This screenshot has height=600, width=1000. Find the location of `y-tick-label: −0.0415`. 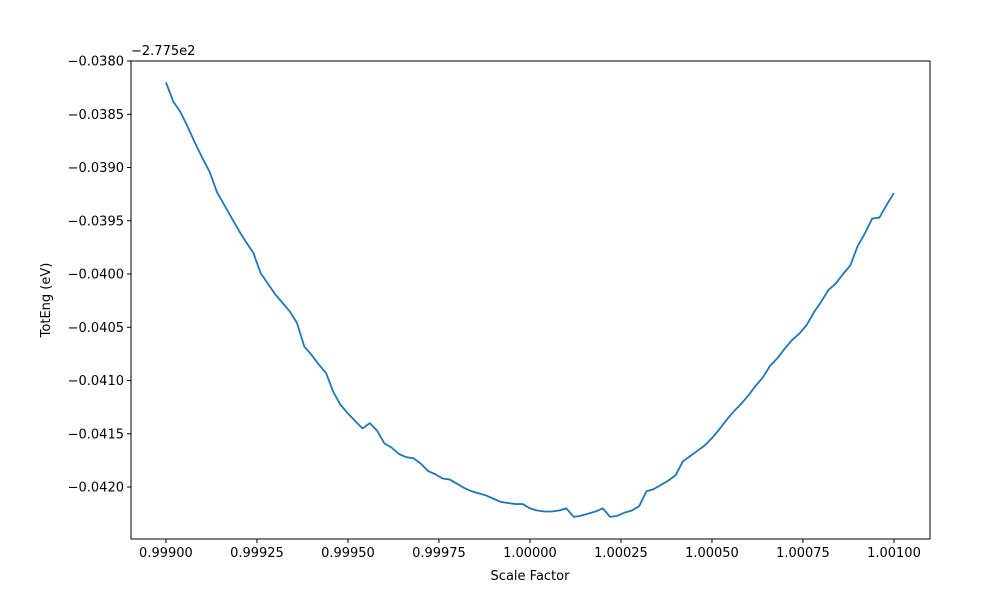

y-tick-label: −0.0415 is located at coordinates (96, 434).